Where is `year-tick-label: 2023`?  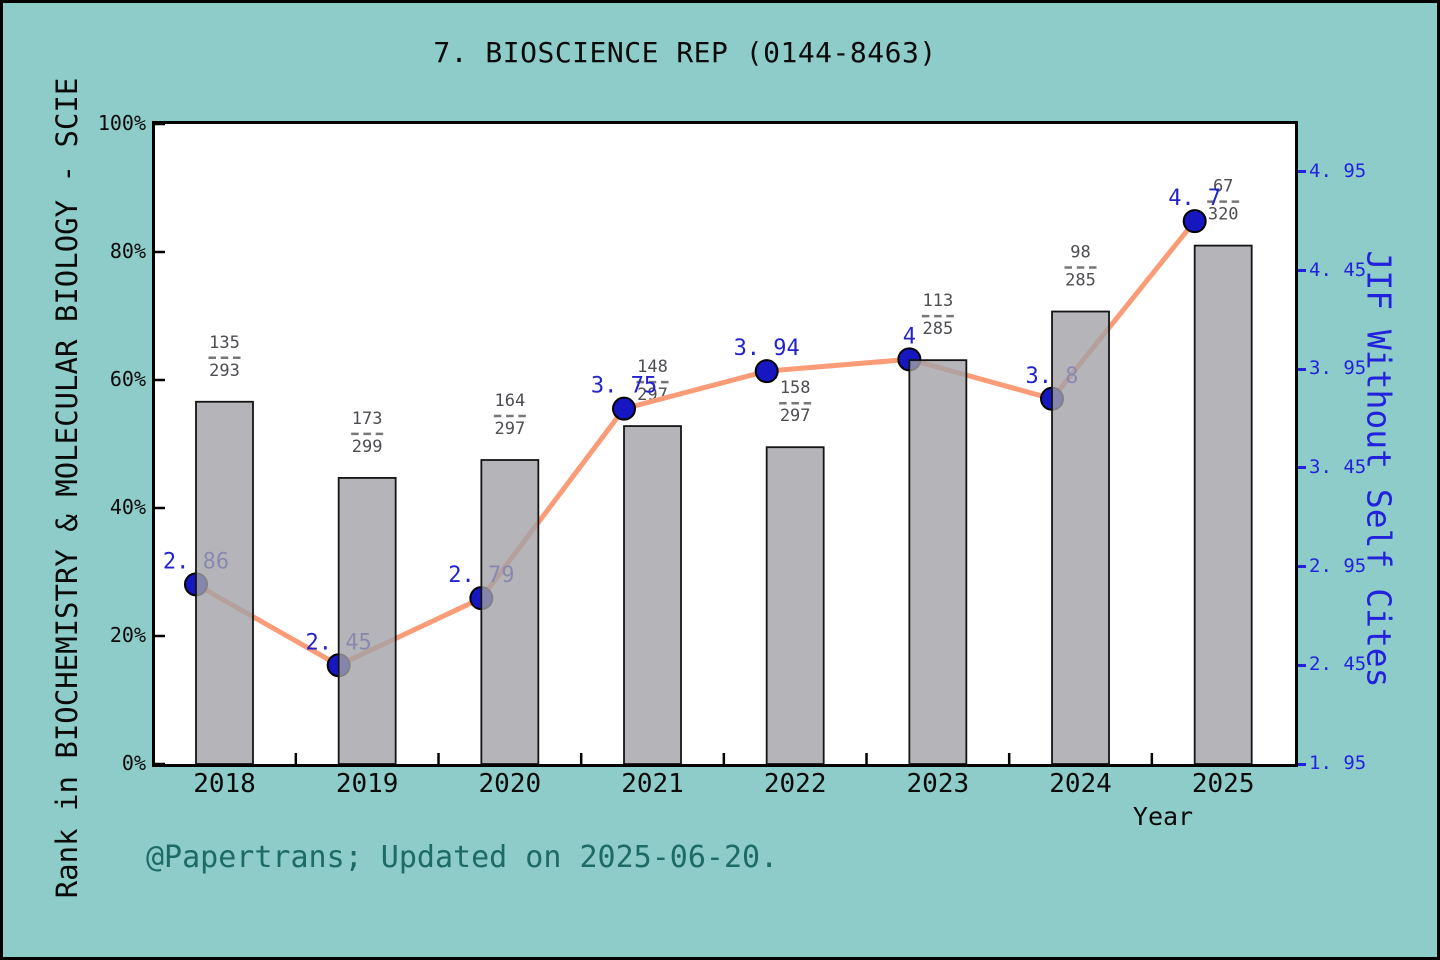
year-tick-label: 2023 is located at coordinates (938, 784).